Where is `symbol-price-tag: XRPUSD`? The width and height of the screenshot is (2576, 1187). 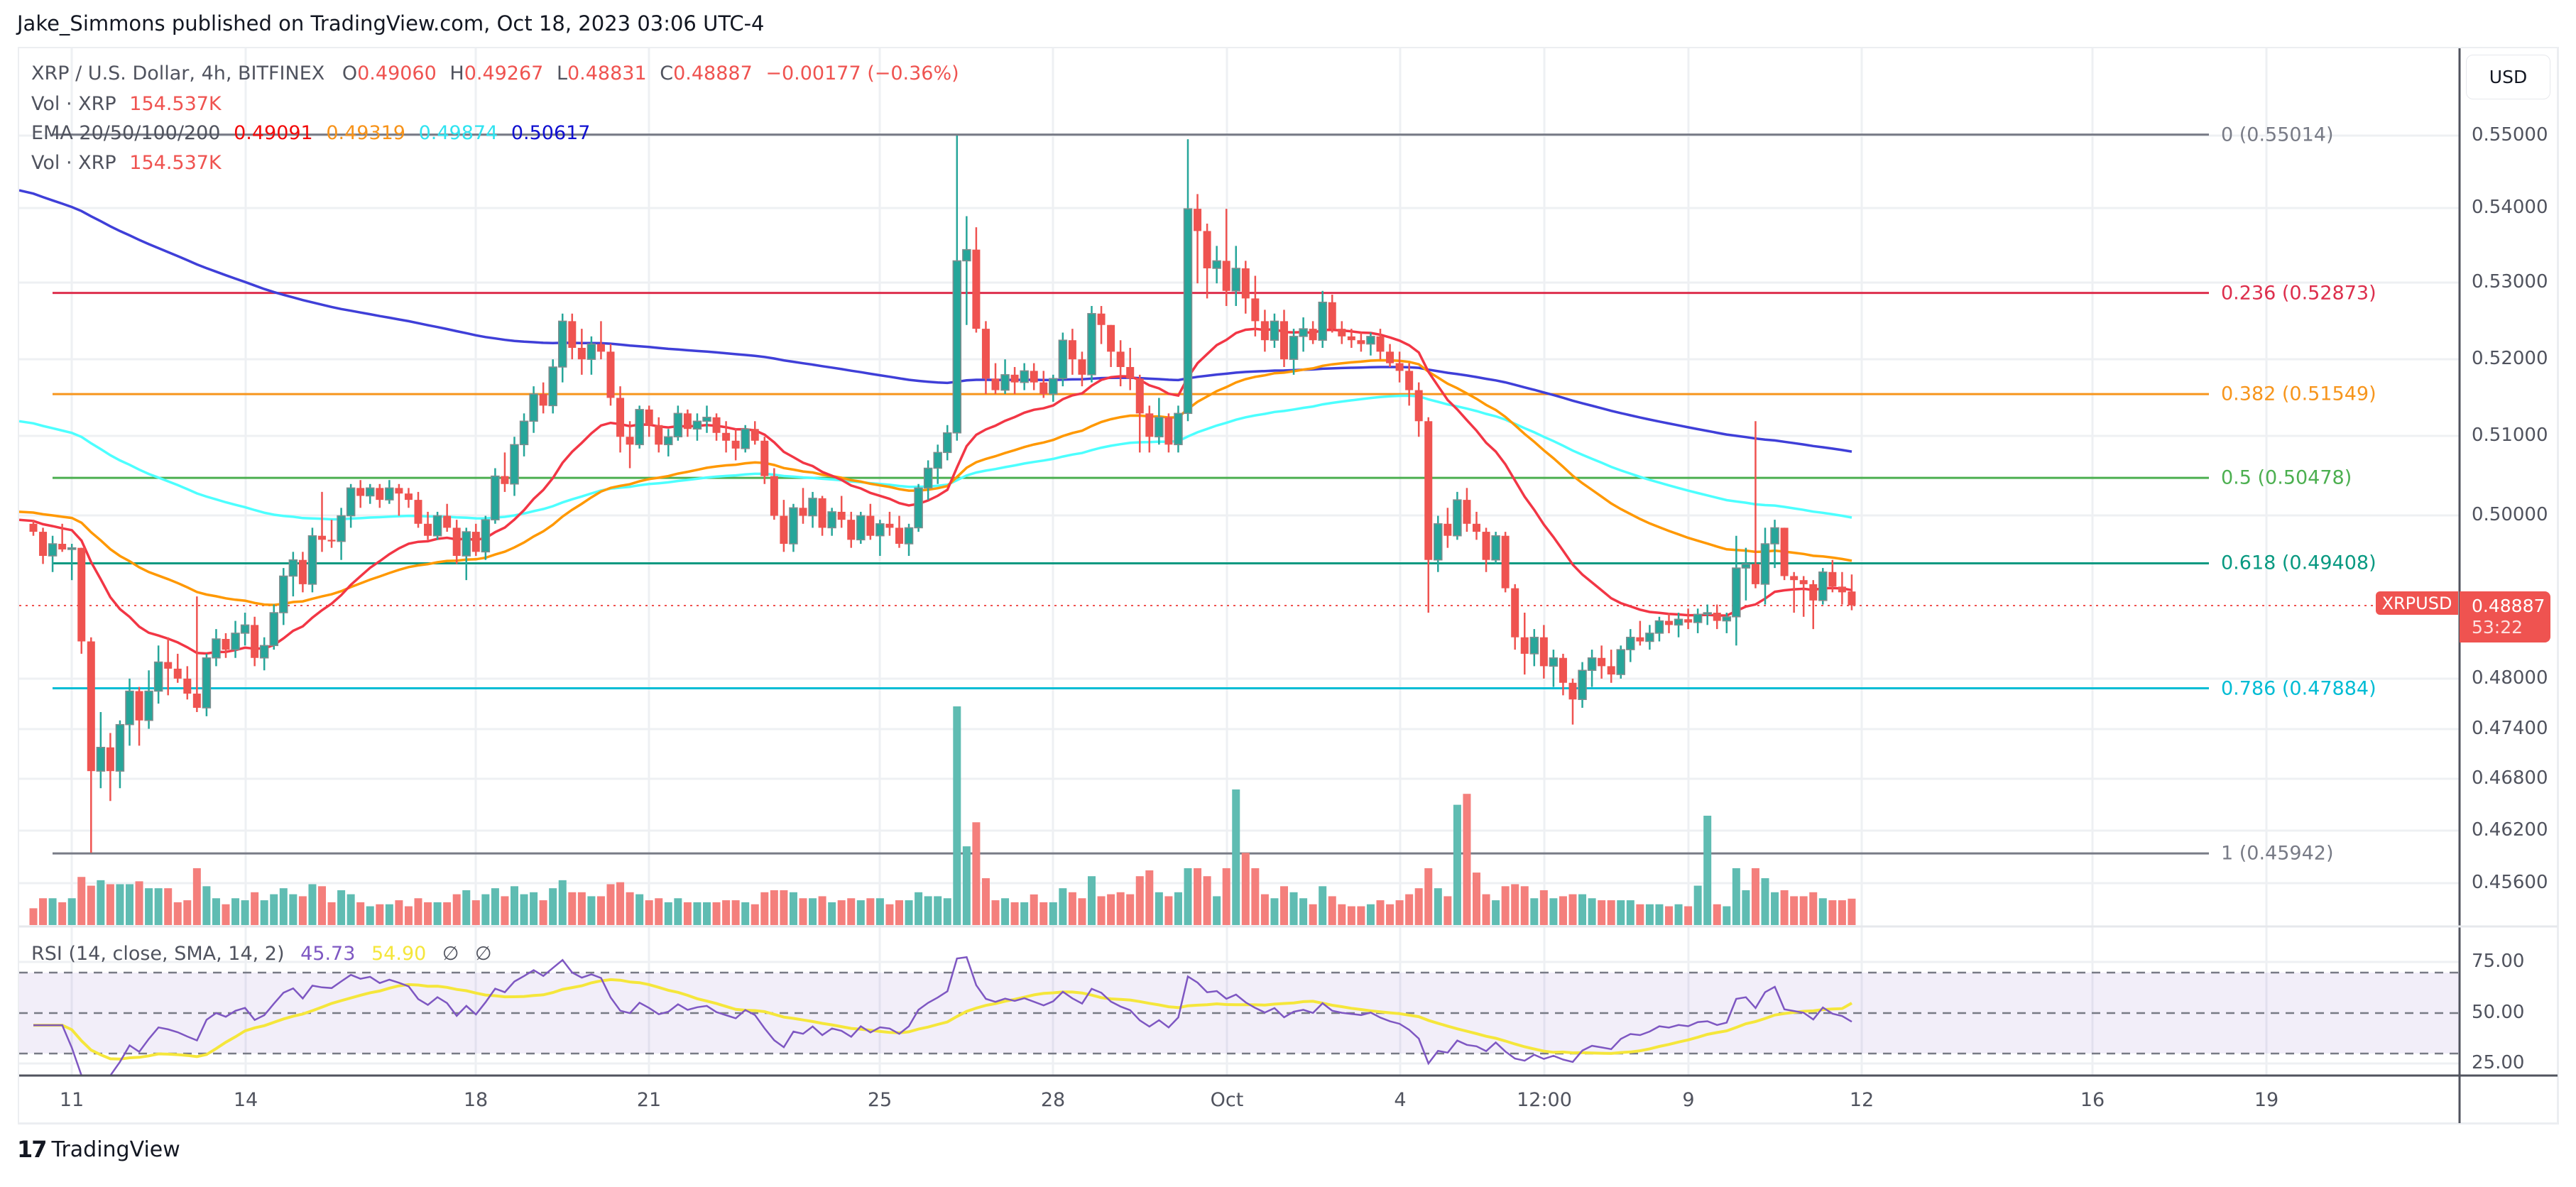 symbol-price-tag: XRPUSD is located at coordinates (2417, 603).